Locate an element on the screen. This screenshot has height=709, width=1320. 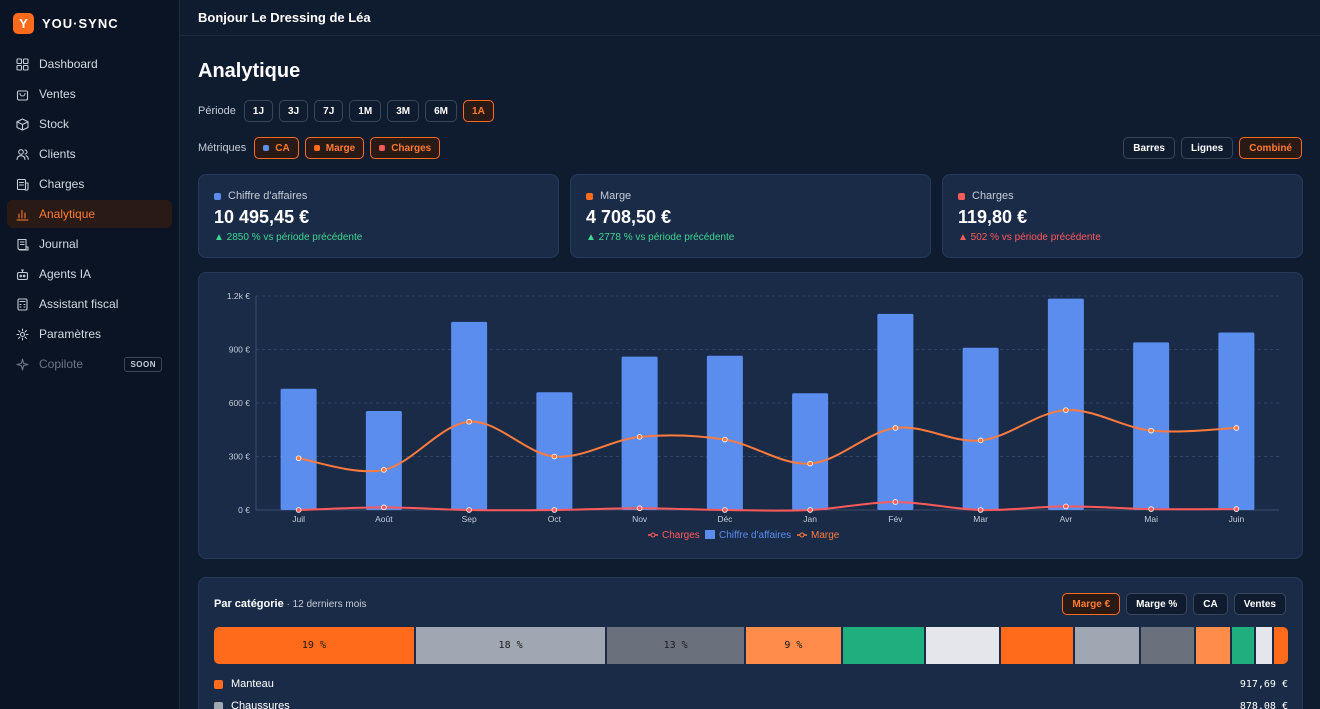
bar-juin is located at coordinates (1236, 421).